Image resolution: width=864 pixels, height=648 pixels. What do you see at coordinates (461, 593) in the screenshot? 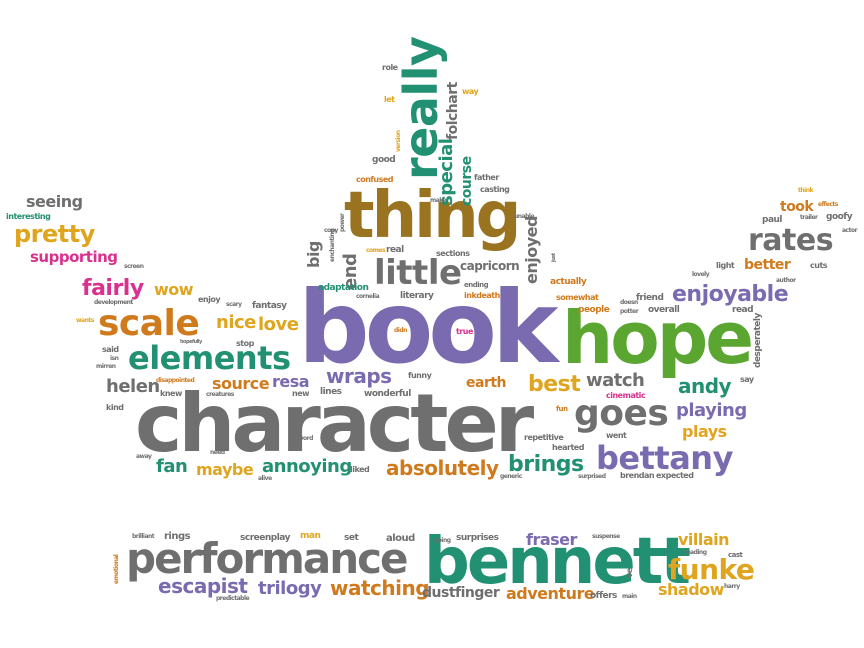
I see `word-dustfinger: dustfinger` at bounding box center [461, 593].